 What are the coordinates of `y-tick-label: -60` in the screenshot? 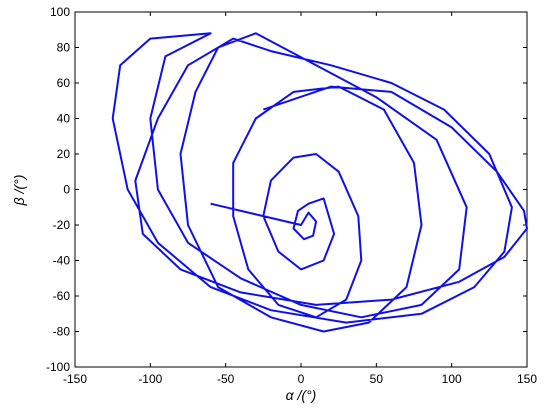 It's located at (62, 296).